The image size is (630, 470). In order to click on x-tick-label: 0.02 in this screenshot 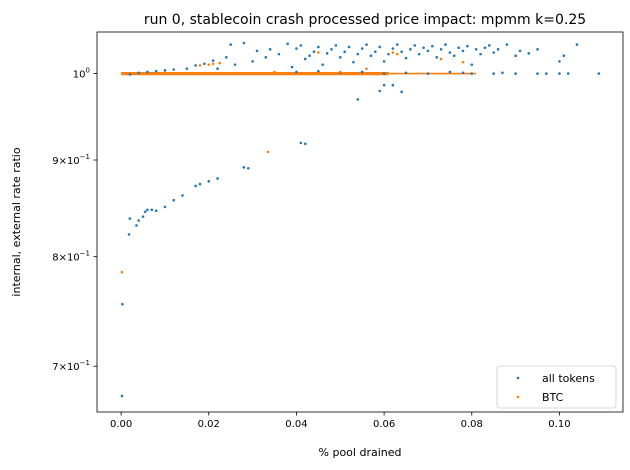, I will do `click(209, 424)`.